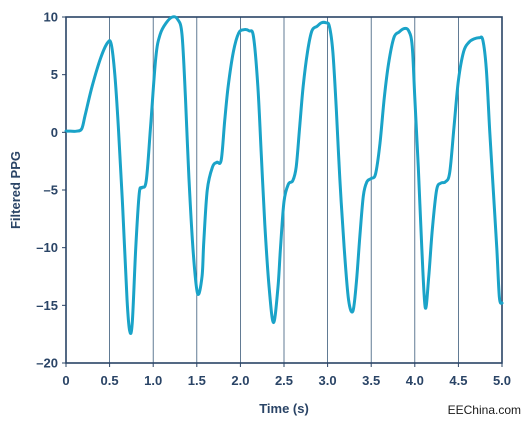 The width and height of the screenshot is (528, 422). Describe the element at coordinates (415, 380) in the screenshot. I see `x-tick-label: 4.0` at that location.